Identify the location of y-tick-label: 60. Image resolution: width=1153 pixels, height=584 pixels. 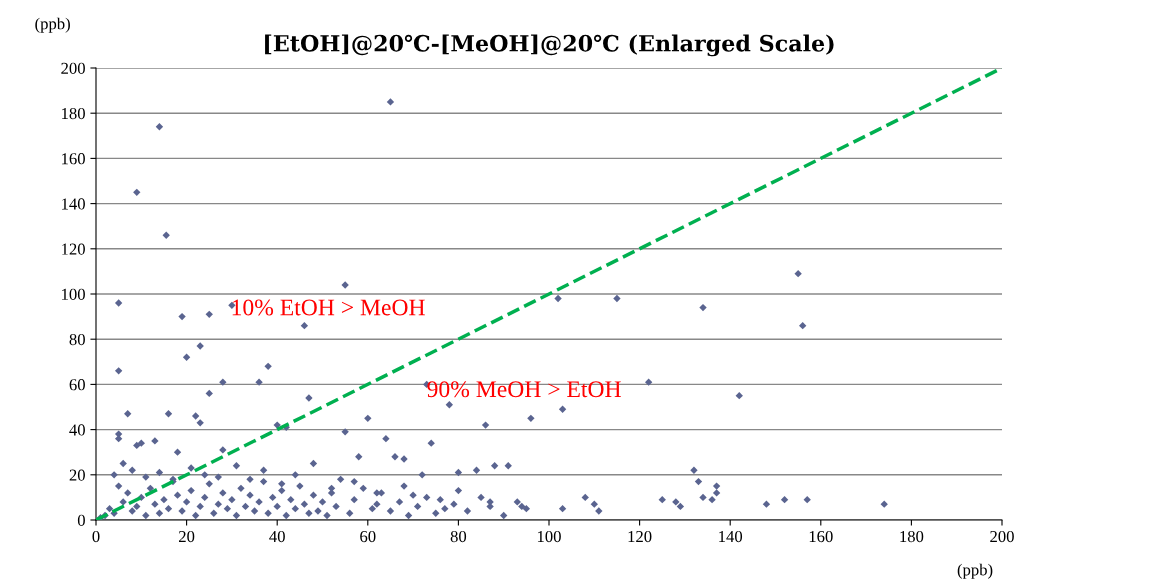
(77, 385).